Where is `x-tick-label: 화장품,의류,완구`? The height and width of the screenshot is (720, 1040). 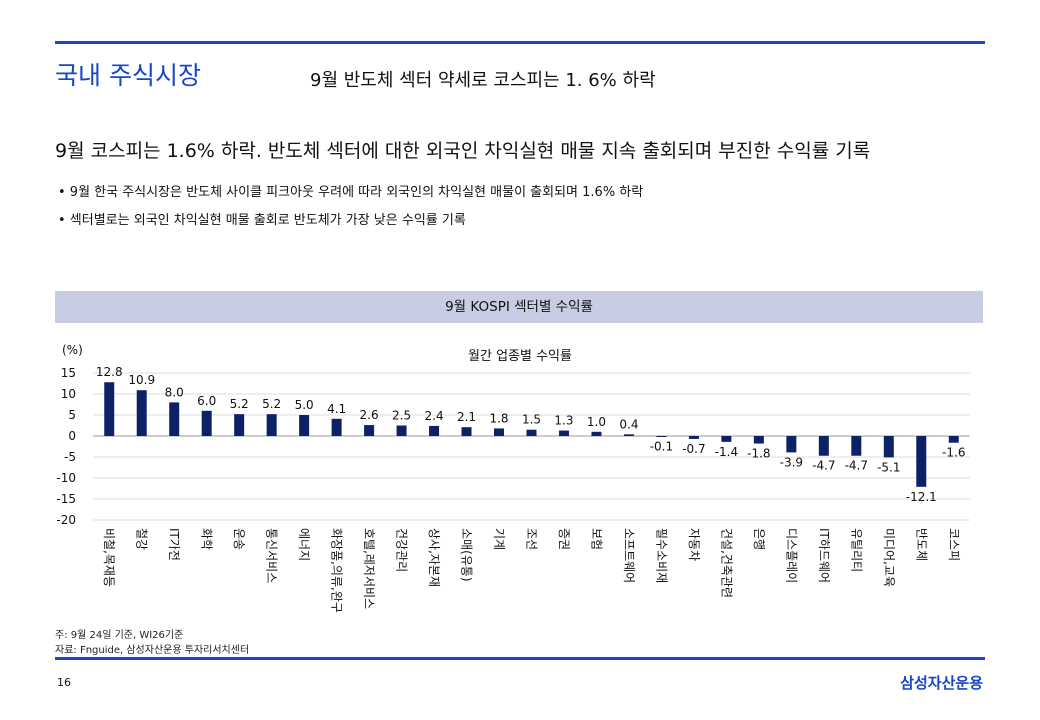
x-tick-label: 화장품,의류,완구 is located at coordinates (337, 570).